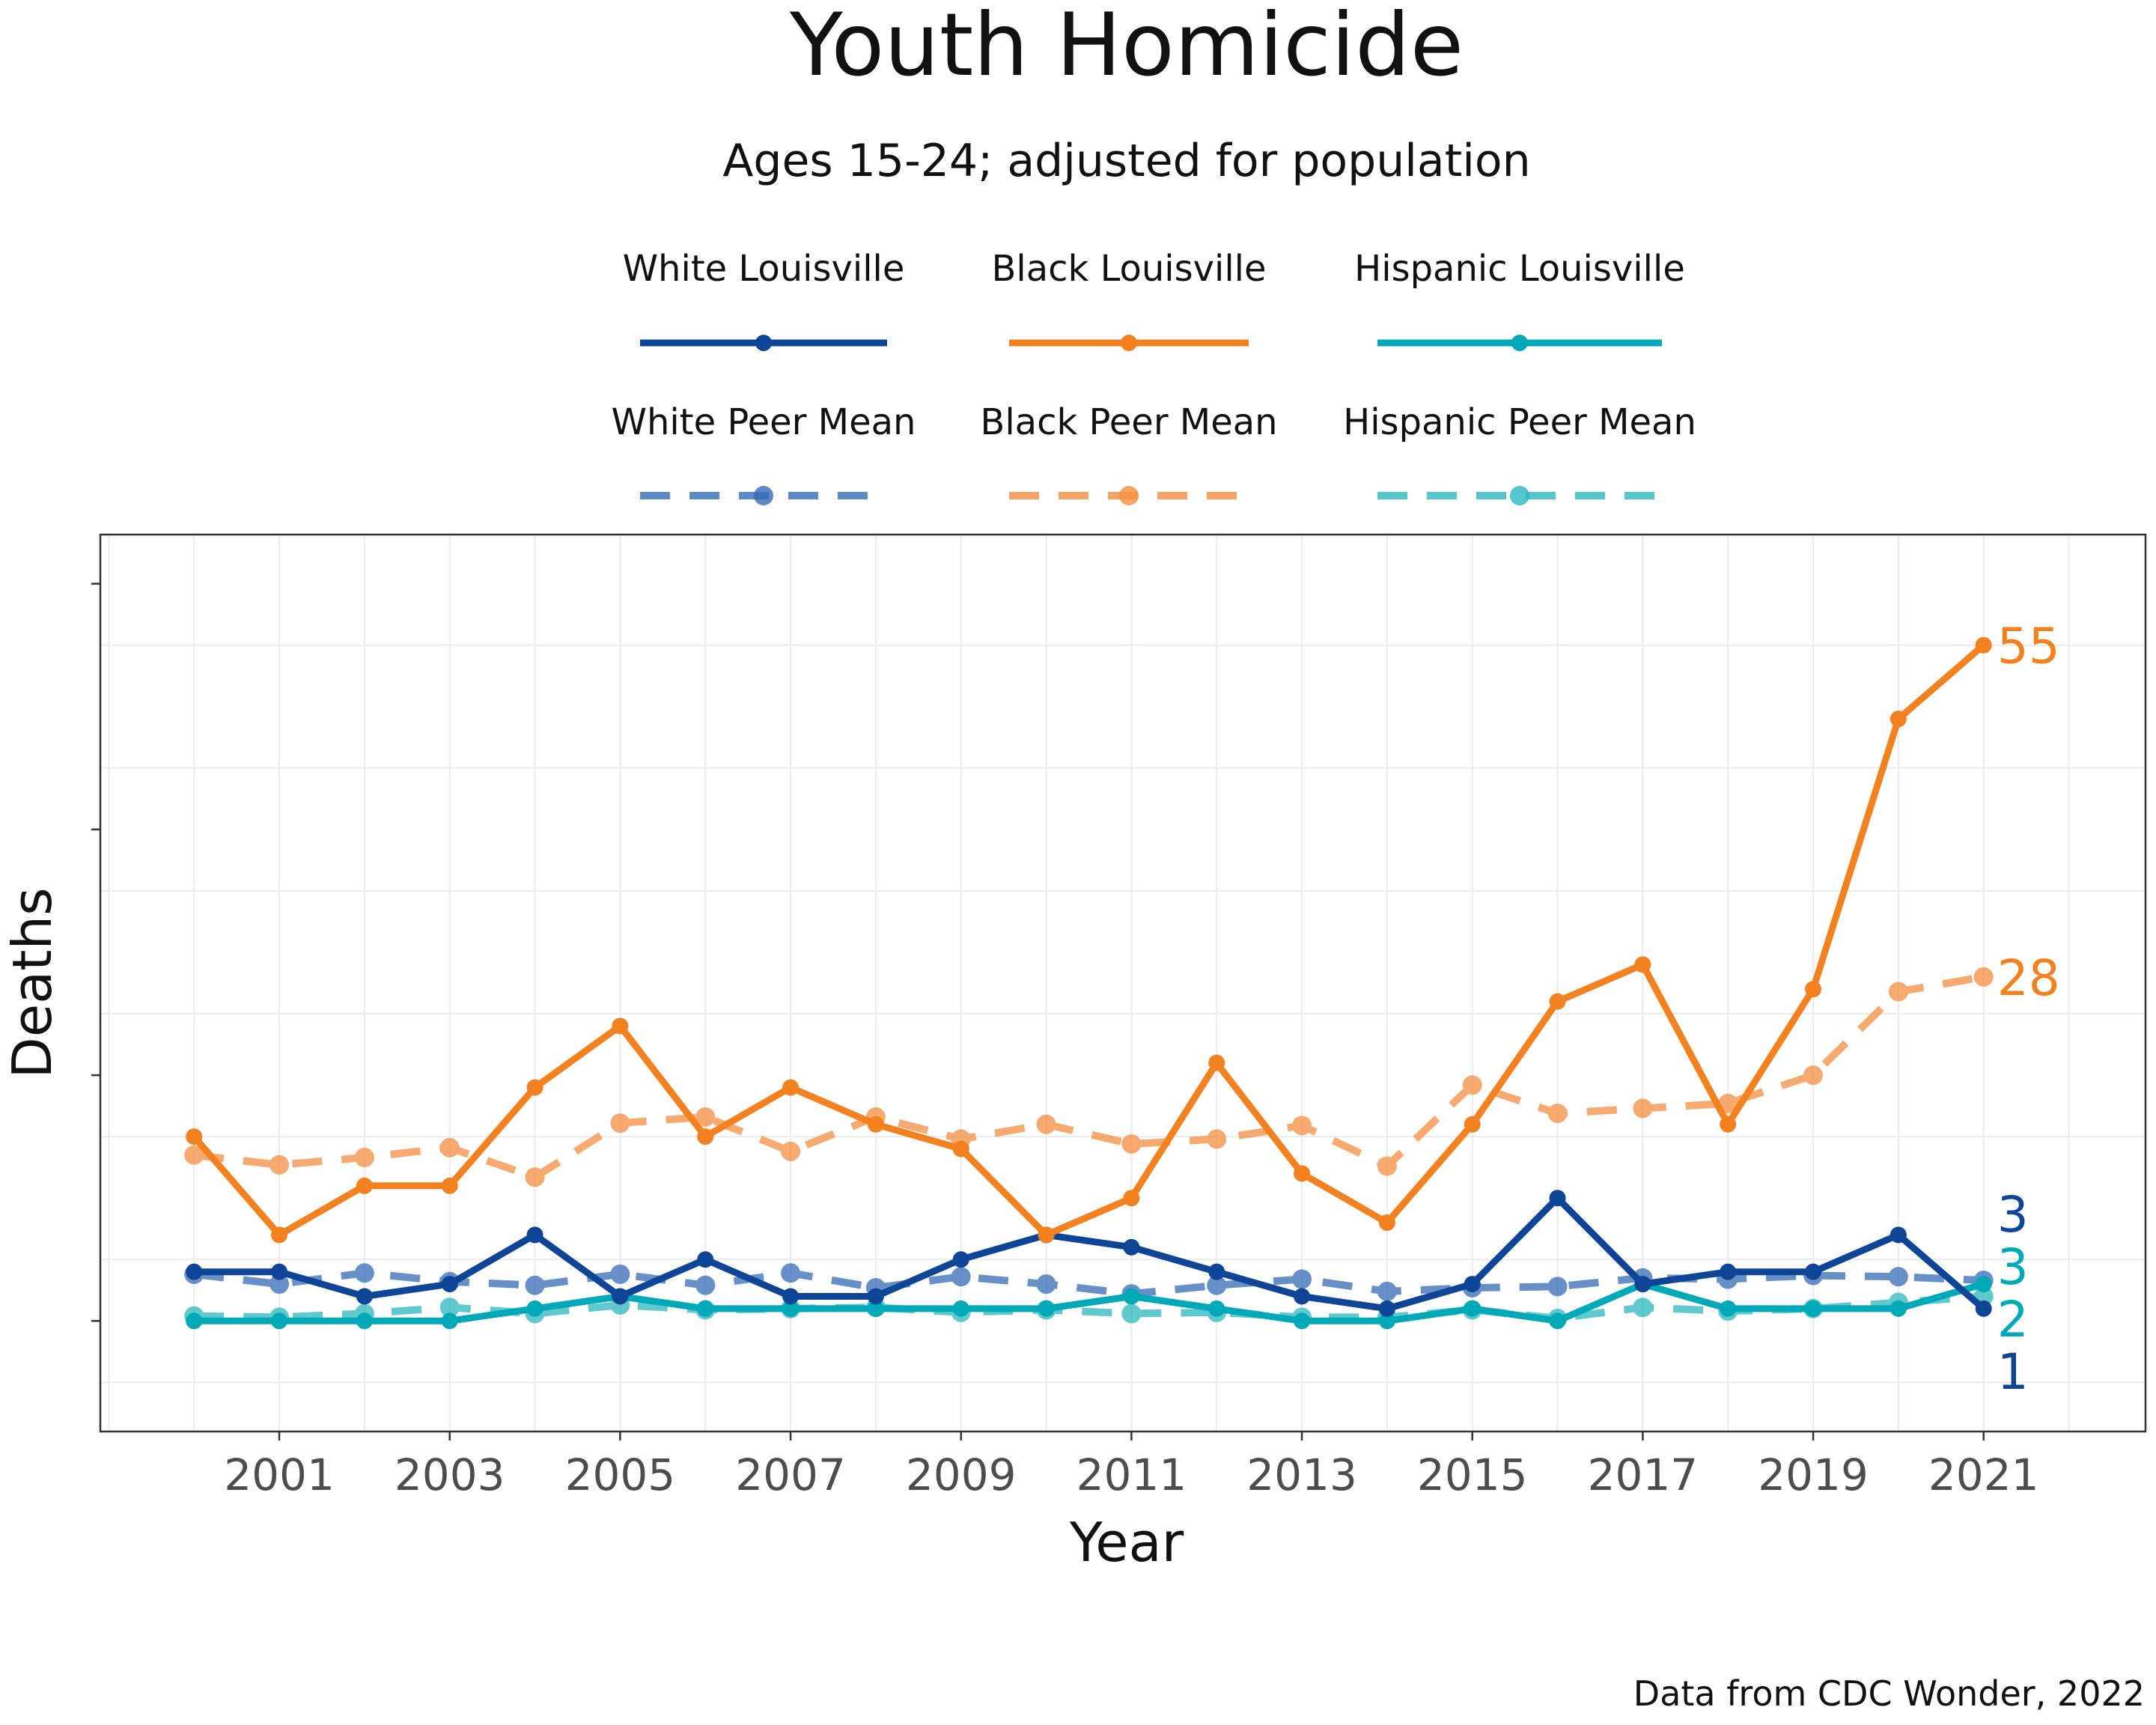  I want to click on legend-item-hispanic-louisville: Hispanic Louisville, so click(1519, 299).